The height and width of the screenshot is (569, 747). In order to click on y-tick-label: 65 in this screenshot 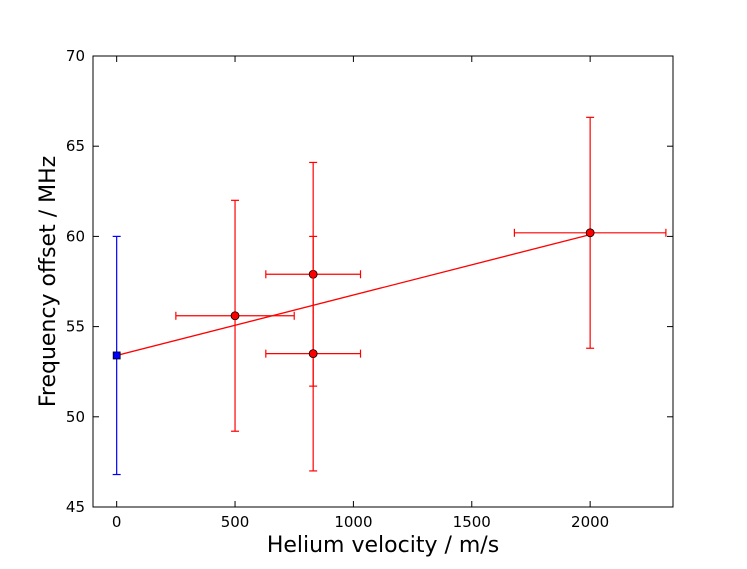, I will do `click(75, 146)`.